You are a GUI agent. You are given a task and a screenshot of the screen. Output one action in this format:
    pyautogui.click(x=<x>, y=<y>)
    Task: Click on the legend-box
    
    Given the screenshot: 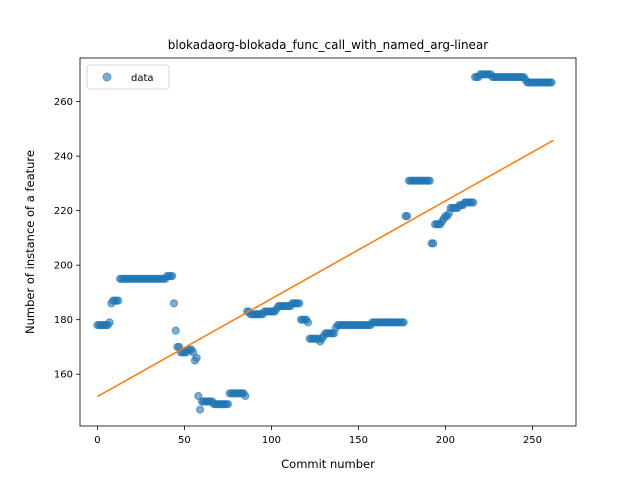 What is the action you would take?
    pyautogui.click(x=128, y=77)
    